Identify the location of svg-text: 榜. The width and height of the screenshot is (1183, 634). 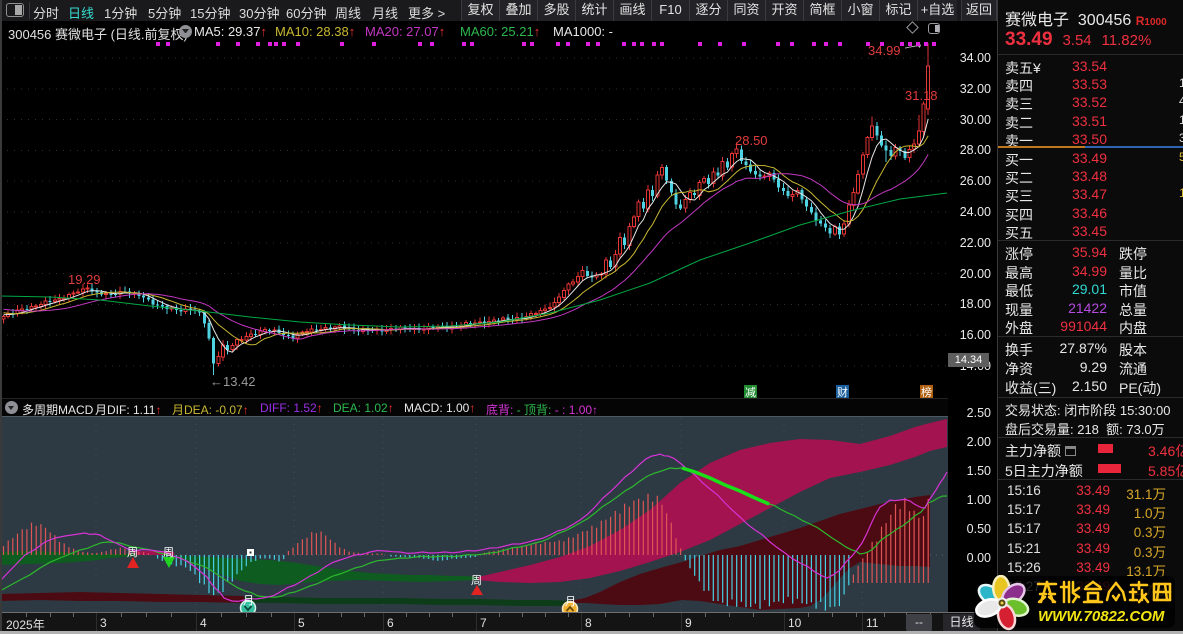
(926, 391).